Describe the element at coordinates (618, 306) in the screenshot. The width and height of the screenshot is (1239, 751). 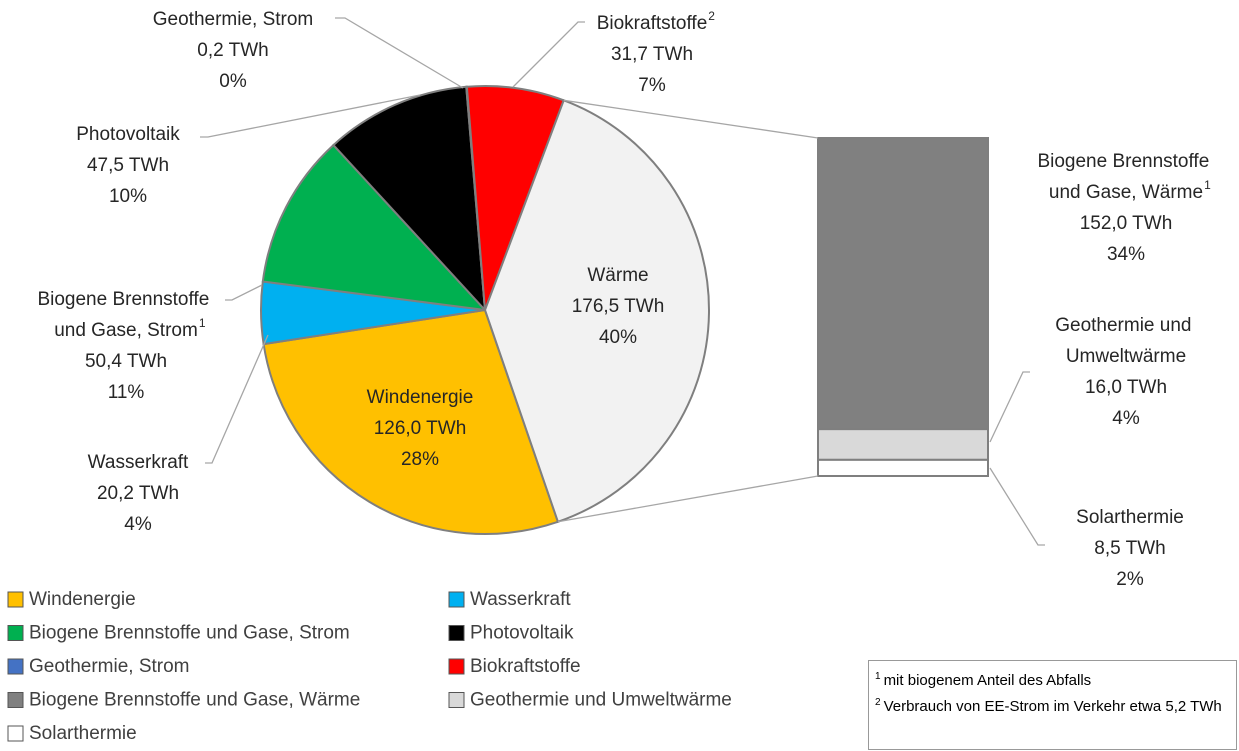
I see `data-label-value: 176,5 TWh` at that location.